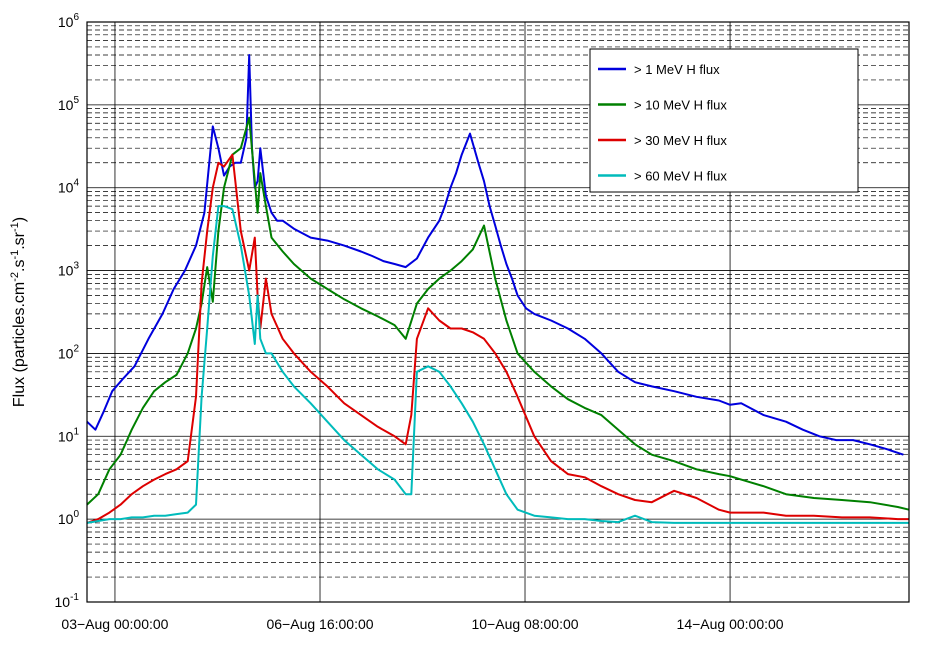 The width and height of the screenshot is (932, 650). I want to click on y-tick-exponent: -1, so click(74, 597).